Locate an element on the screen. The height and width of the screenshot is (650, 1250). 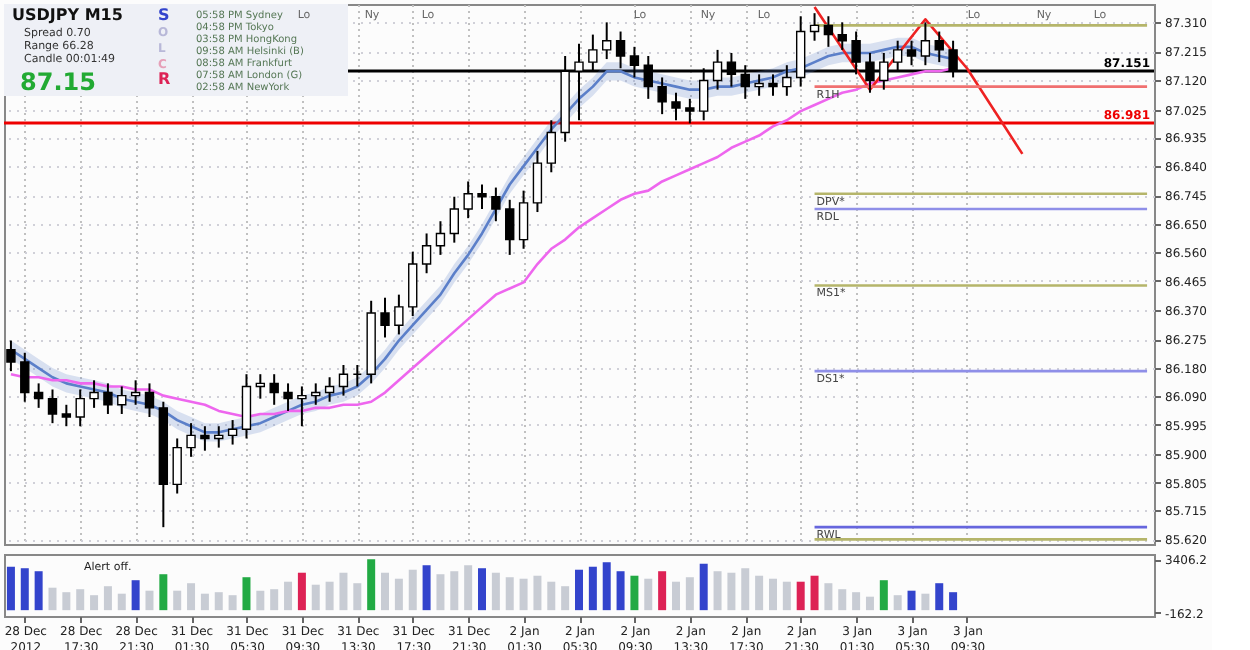
annotation: S is located at coordinates (164, 15).